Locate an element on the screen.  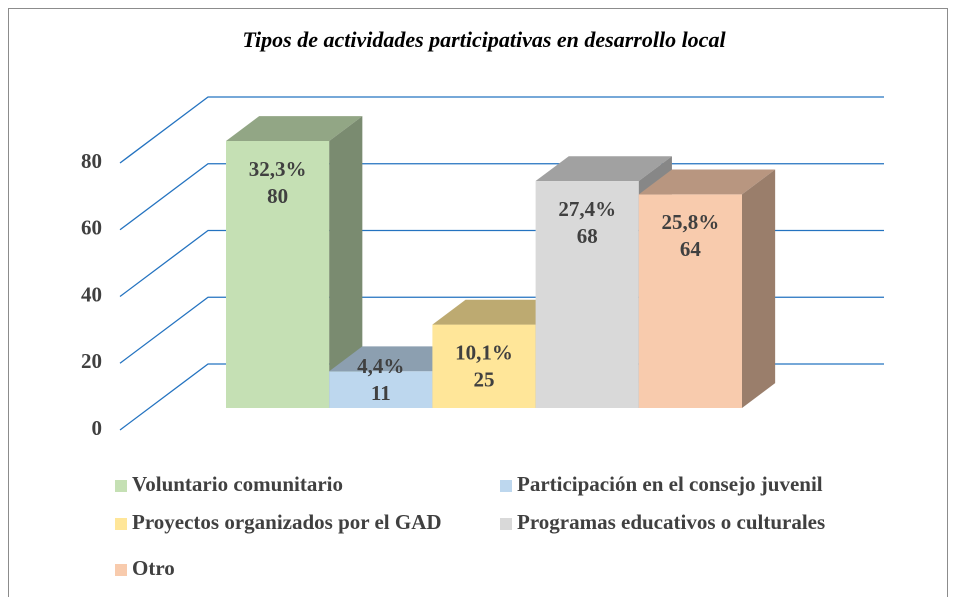
legend-label: Voluntario comunitario is located at coordinates (237, 484).